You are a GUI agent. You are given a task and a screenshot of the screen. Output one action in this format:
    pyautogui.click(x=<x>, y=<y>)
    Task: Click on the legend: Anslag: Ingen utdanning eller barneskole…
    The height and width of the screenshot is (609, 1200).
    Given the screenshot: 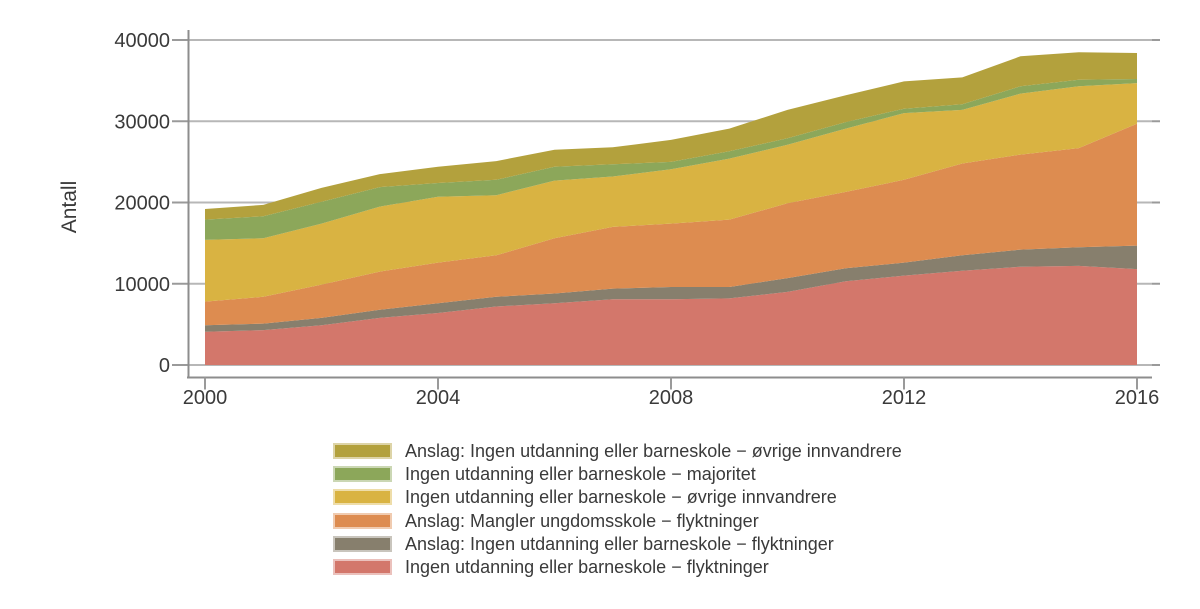 What is the action you would take?
    pyautogui.click(x=617, y=509)
    